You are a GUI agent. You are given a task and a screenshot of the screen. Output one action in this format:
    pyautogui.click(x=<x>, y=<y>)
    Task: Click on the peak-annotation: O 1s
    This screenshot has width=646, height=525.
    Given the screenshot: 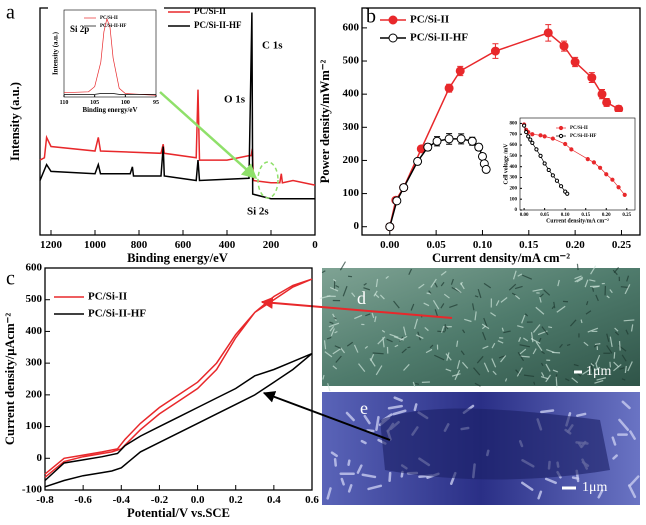 What is the action you would take?
    pyautogui.click(x=235, y=100)
    